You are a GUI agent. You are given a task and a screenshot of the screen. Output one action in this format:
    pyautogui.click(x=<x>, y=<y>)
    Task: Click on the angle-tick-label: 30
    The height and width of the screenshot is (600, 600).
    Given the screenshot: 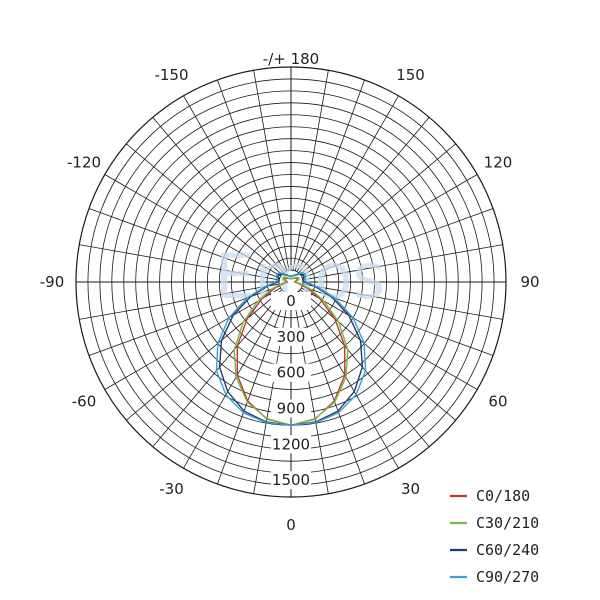 What is the action you would take?
    pyautogui.click(x=410, y=489)
    